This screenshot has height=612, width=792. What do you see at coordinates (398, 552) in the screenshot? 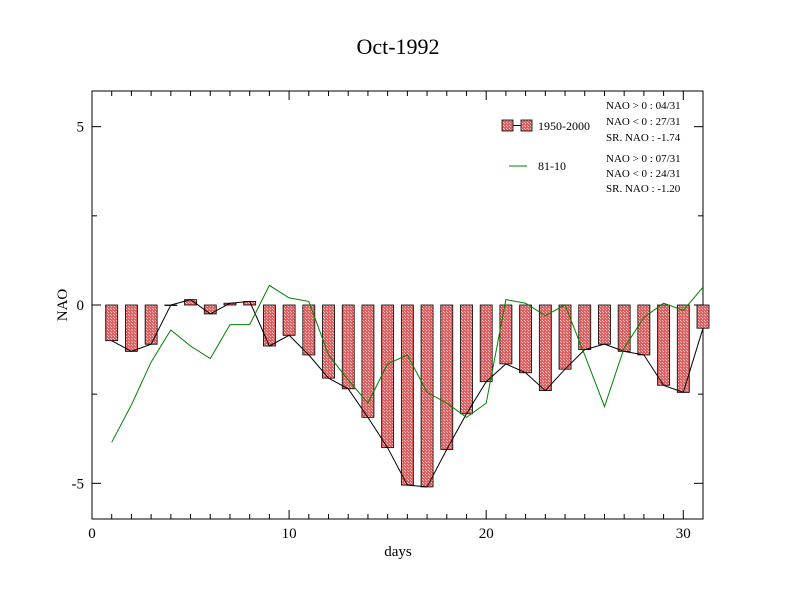
I see `x-axis-label: days` at bounding box center [398, 552].